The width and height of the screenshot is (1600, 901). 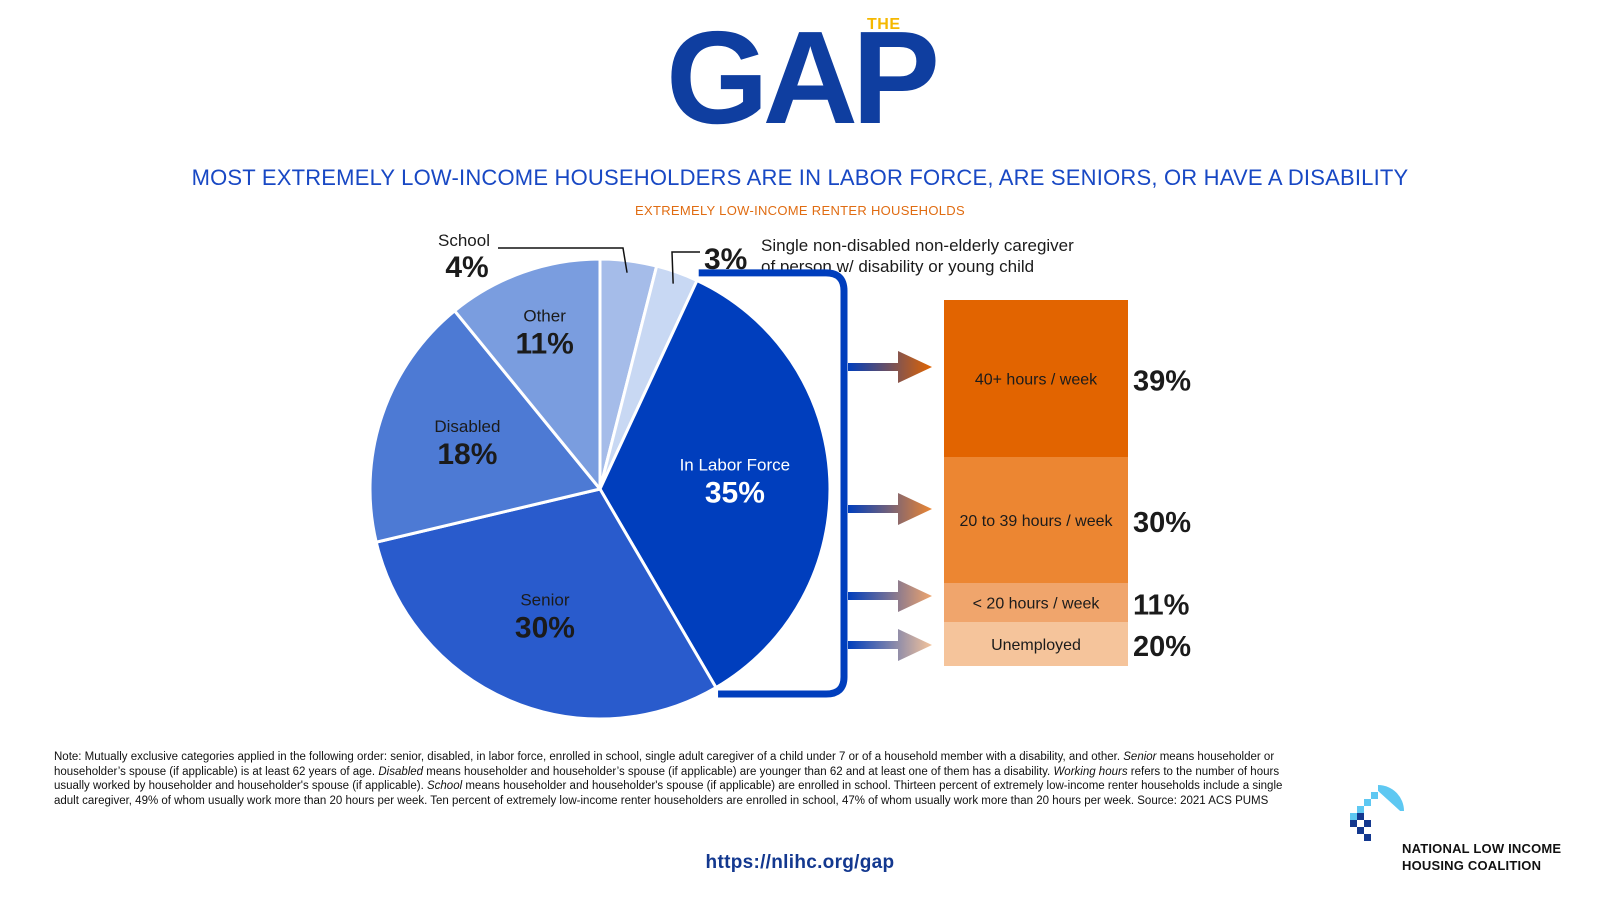 I want to click on bar-40-plus-hours-label: 40+ hours / week, so click(x=1036, y=380).